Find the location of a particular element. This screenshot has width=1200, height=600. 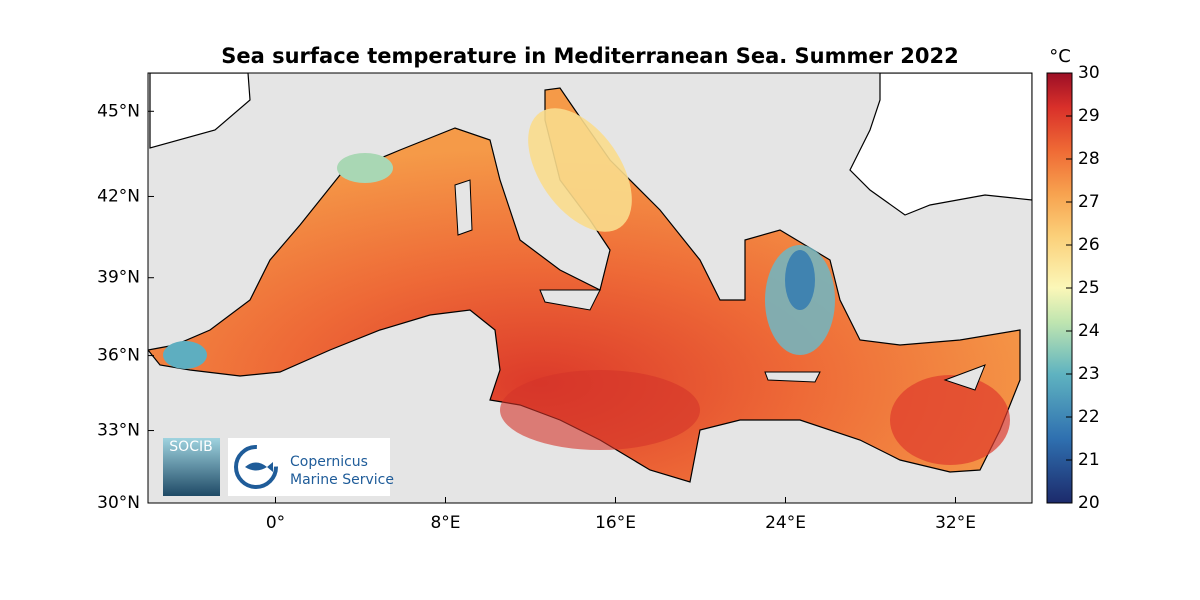

logos: SOCIB Copernicus Marine Service is located at coordinates (278, 467).